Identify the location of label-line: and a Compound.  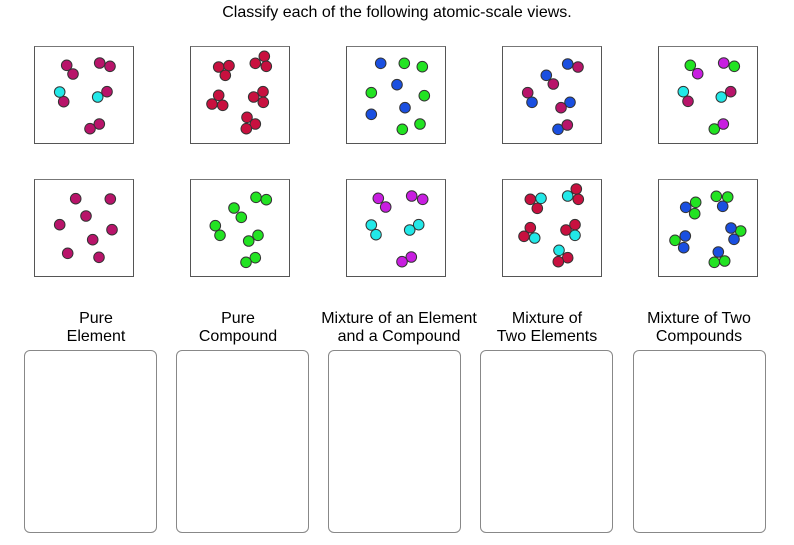
(399, 336).